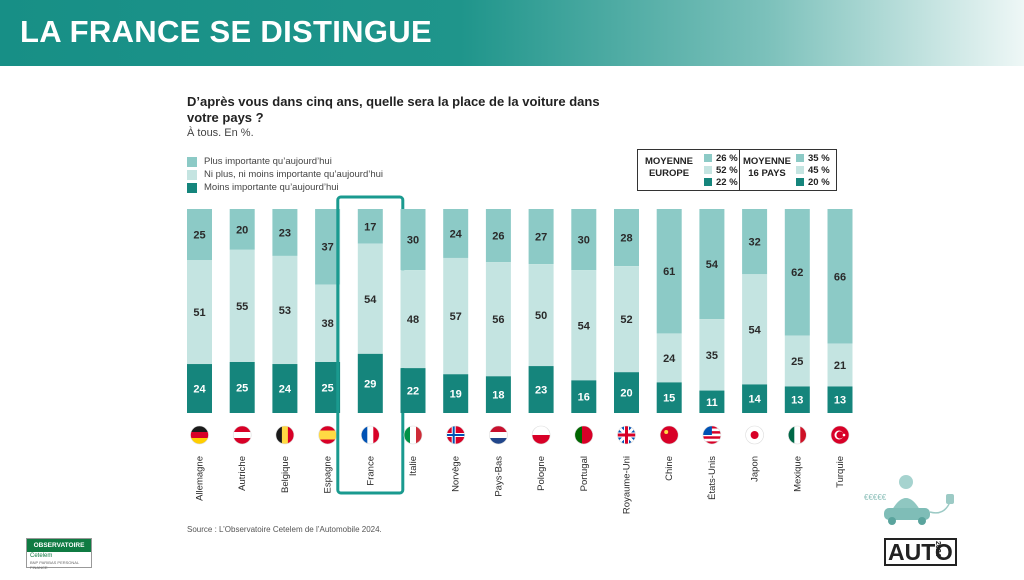  What do you see at coordinates (456, 317) in the screenshot?
I see `data-label: 57` at bounding box center [456, 317].